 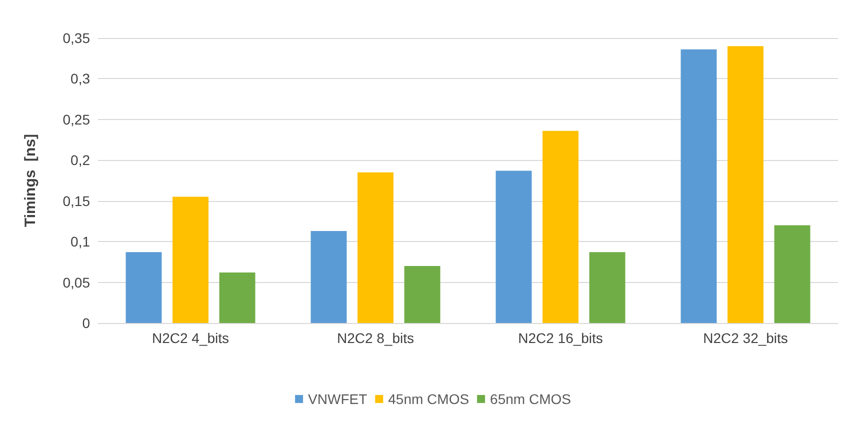 What do you see at coordinates (76, 38) in the screenshot?
I see `y-tick-label: 0,35` at bounding box center [76, 38].